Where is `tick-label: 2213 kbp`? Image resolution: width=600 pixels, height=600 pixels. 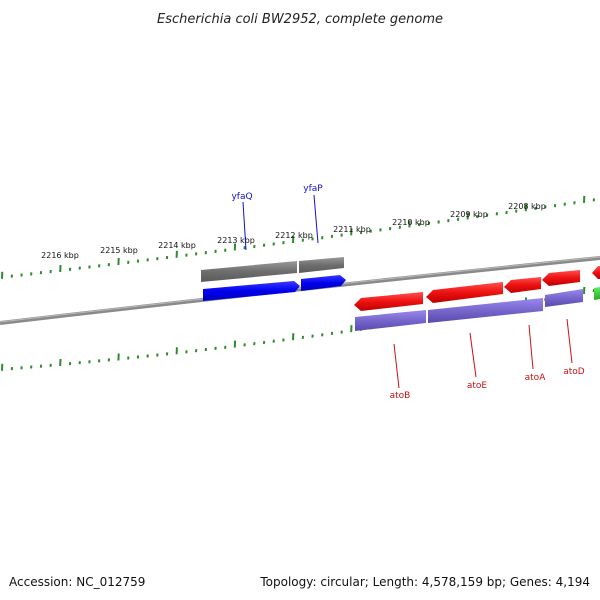
tick-label: 2213 kbp is located at coordinates (236, 240).